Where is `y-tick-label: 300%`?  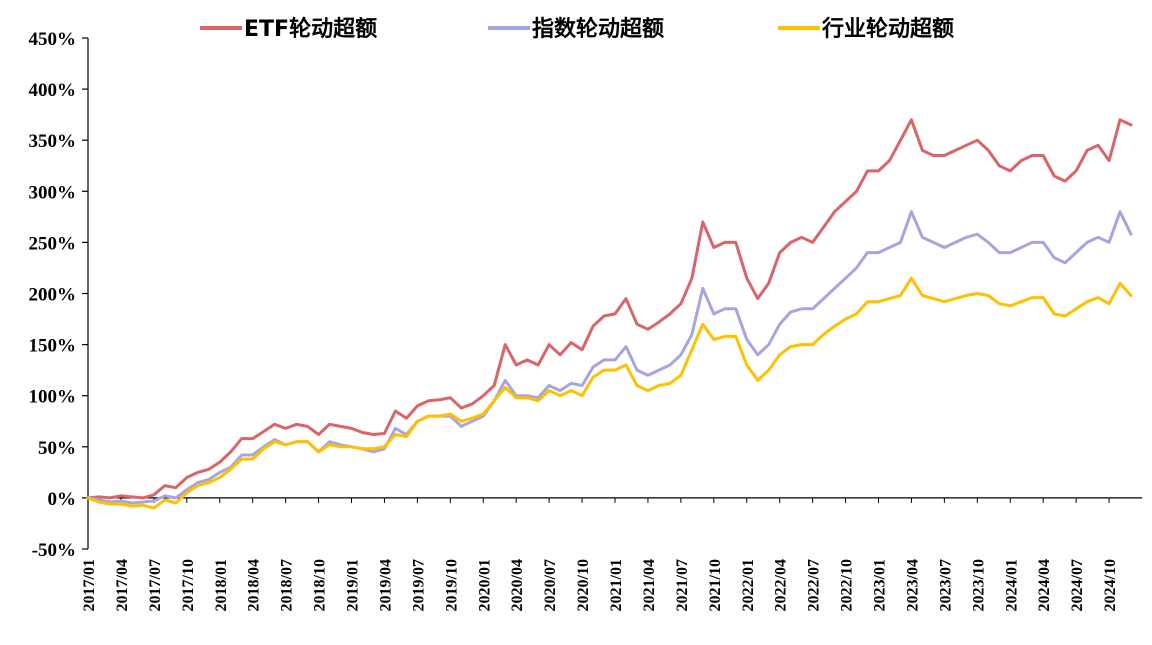 y-tick-label: 300% is located at coordinates (53, 192).